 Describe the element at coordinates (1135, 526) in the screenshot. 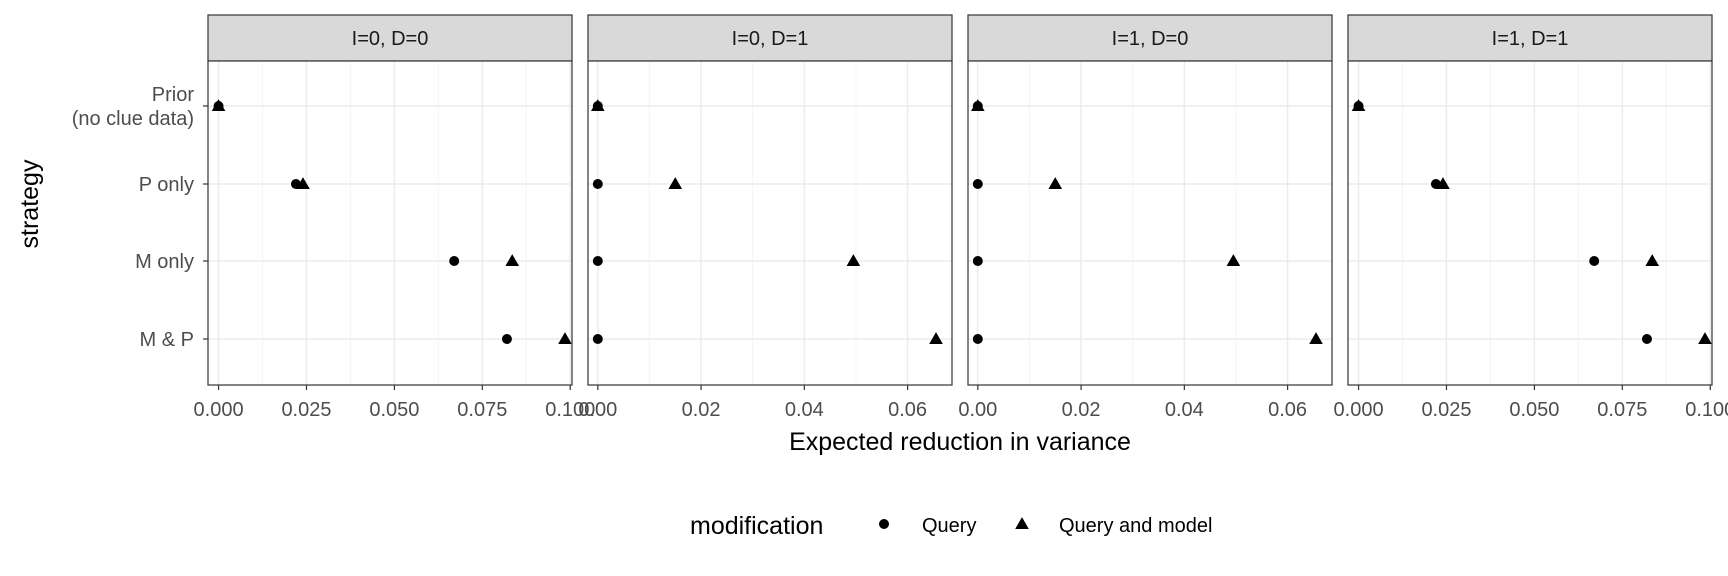

I see `legend-label-query-and-model: Query and model` at that location.